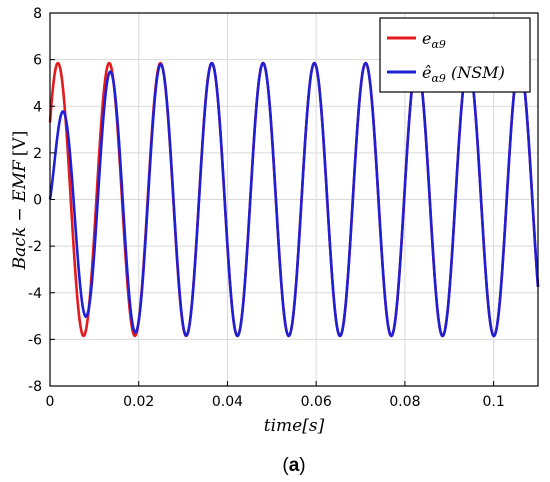 The height and width of the screenshot is (482, 550). I want to click on legend-label-ehat-suffix: (NSM), so click(475, 72).